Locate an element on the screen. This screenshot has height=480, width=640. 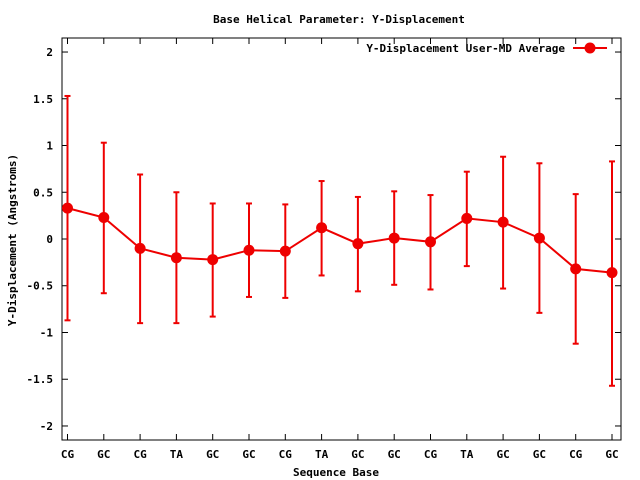
y-tick-label: 0.5 is located at coordinates (43, 192).